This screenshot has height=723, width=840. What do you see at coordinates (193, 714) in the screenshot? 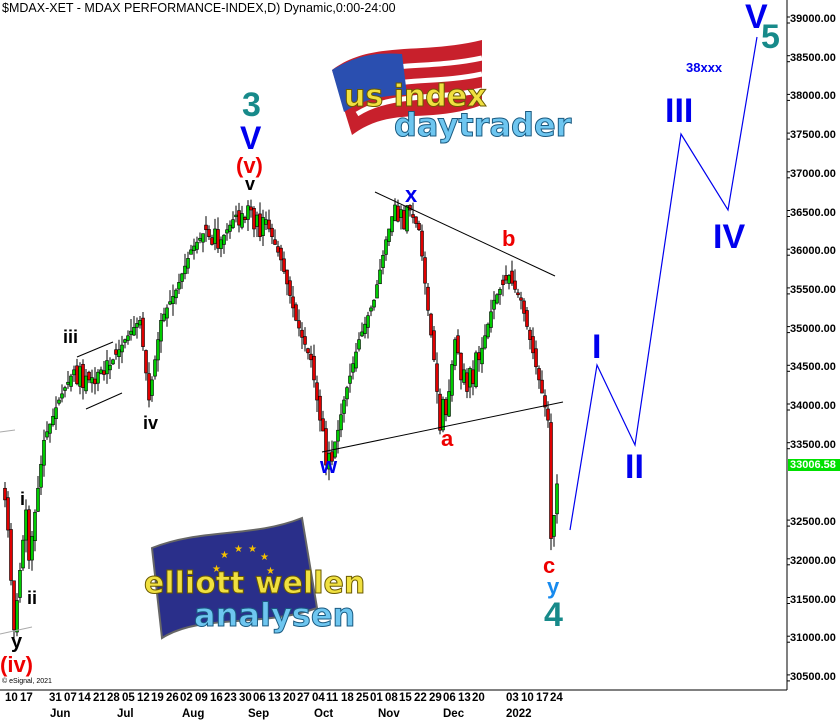
I see `x-month-tick: Aug` at bounding box center [193, 714].